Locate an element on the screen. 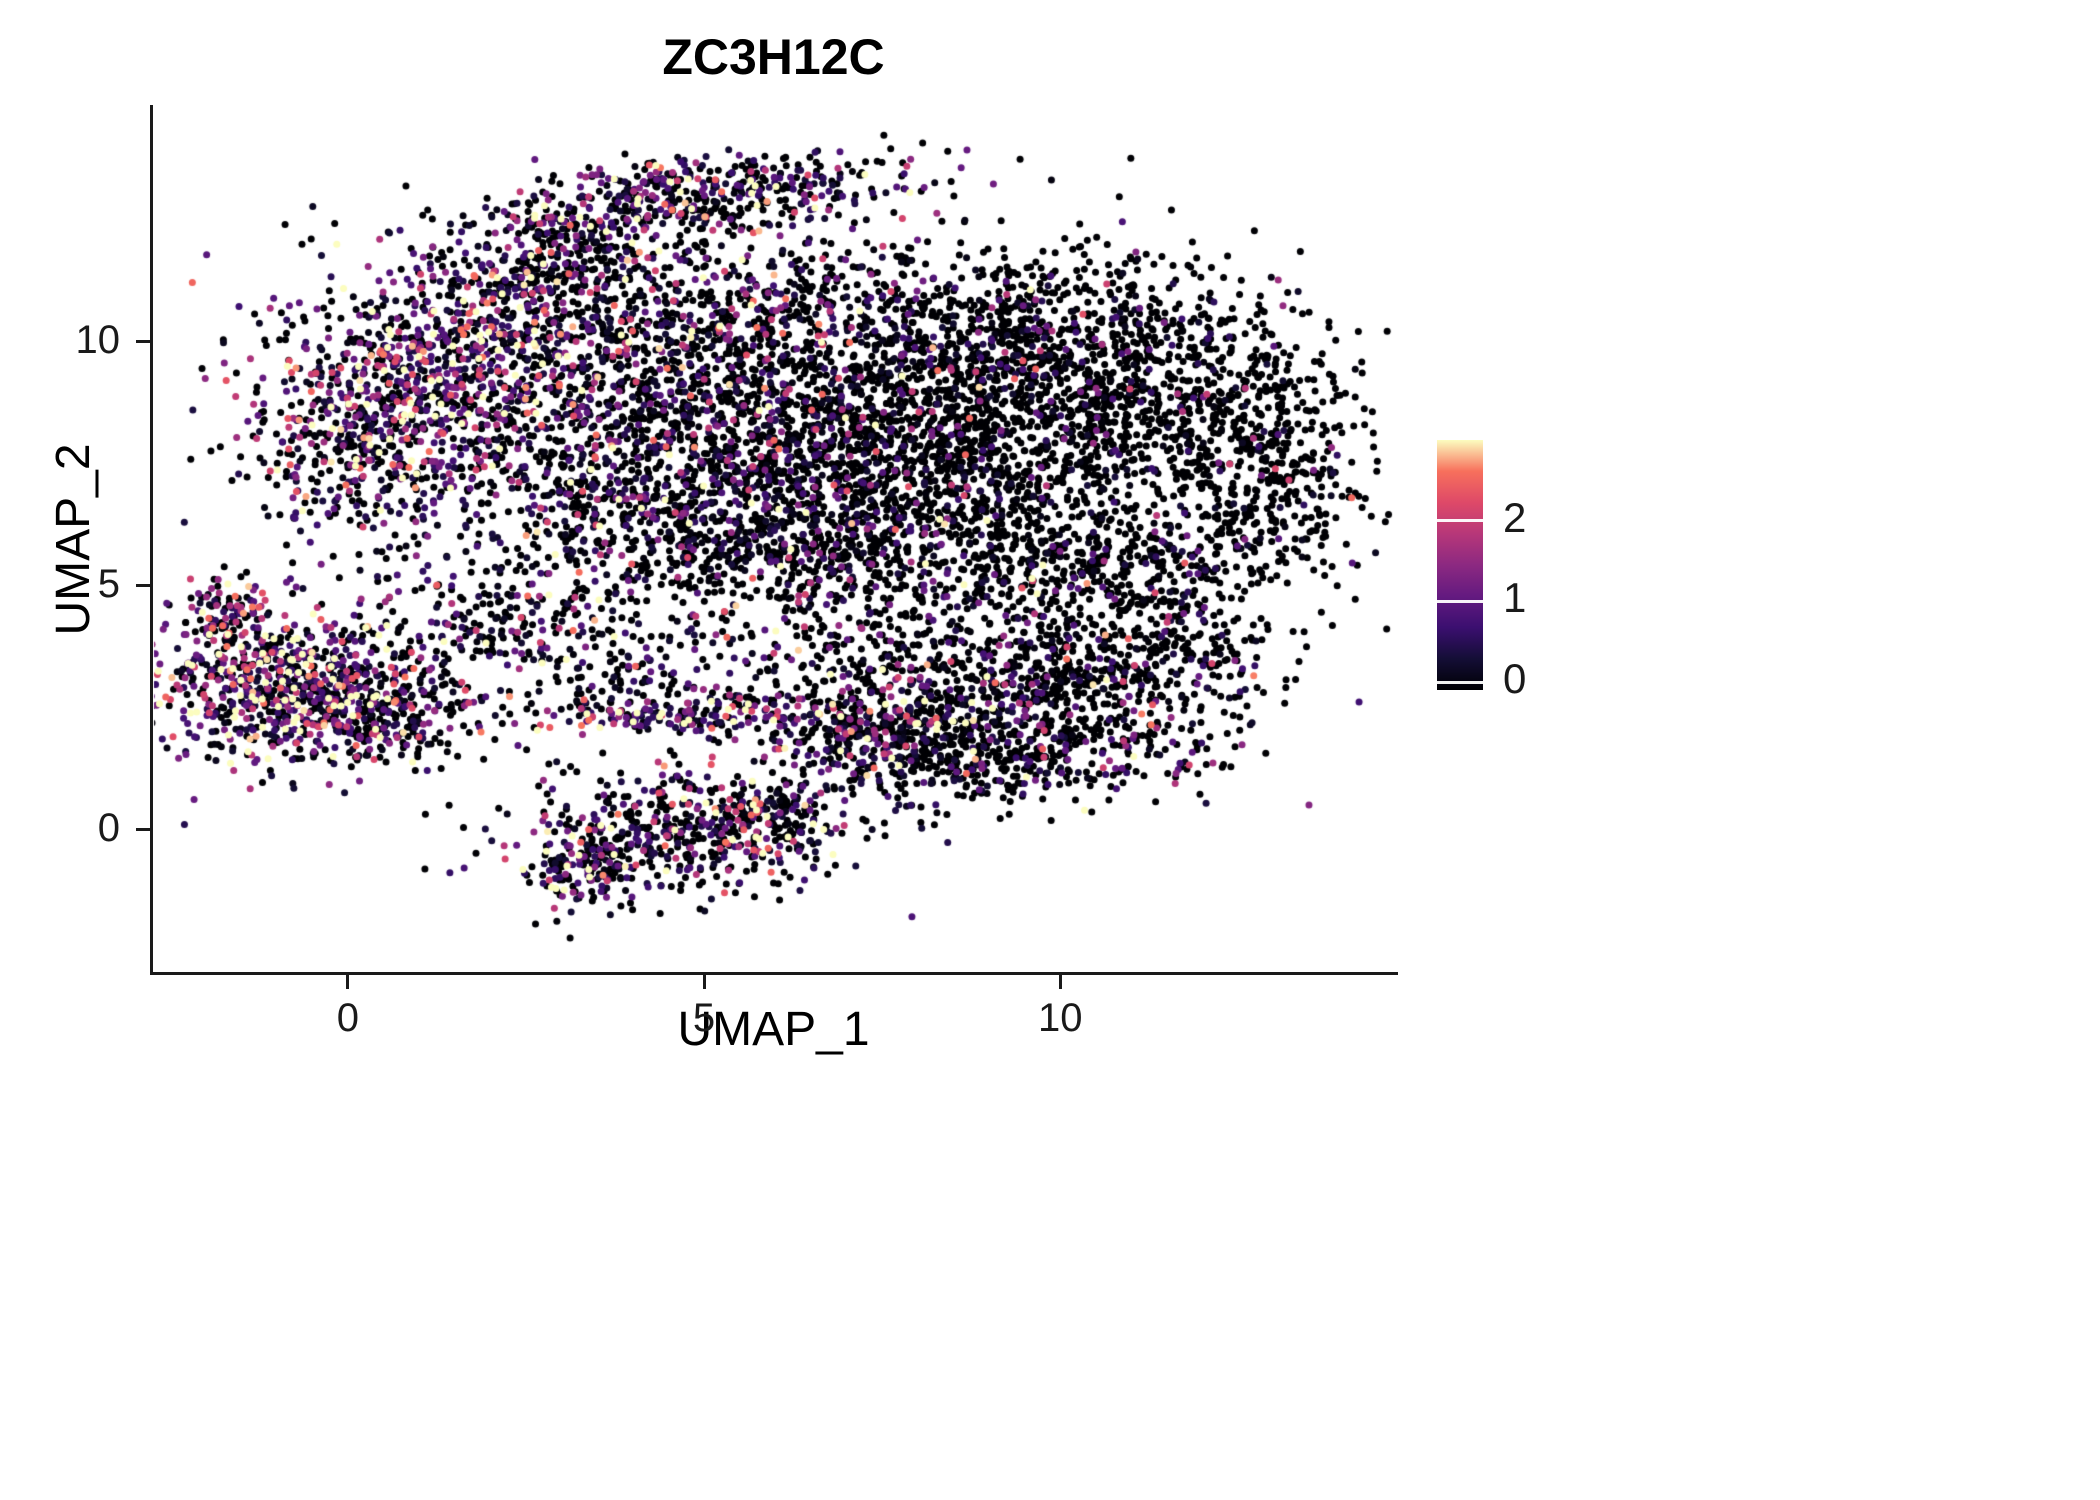 The height and width of the screenshot is (1500, 2100). colorbar is located at coordinates (1460, 565).